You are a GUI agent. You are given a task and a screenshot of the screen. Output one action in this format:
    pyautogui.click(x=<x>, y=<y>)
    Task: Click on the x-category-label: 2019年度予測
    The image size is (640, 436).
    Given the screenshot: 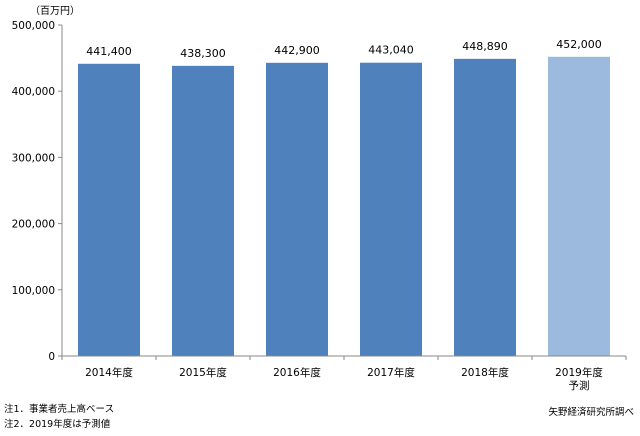 What is the action you would take?
    pyautogui.click(x=579, y=379)
    